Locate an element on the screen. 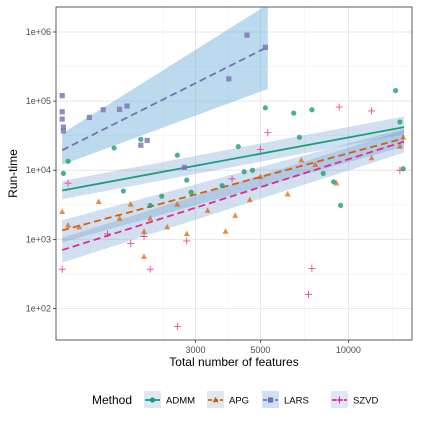 The width and height of the screenshot is (423, 423). y-tick-label: 1e+05 is located at coordinates (38, 101).